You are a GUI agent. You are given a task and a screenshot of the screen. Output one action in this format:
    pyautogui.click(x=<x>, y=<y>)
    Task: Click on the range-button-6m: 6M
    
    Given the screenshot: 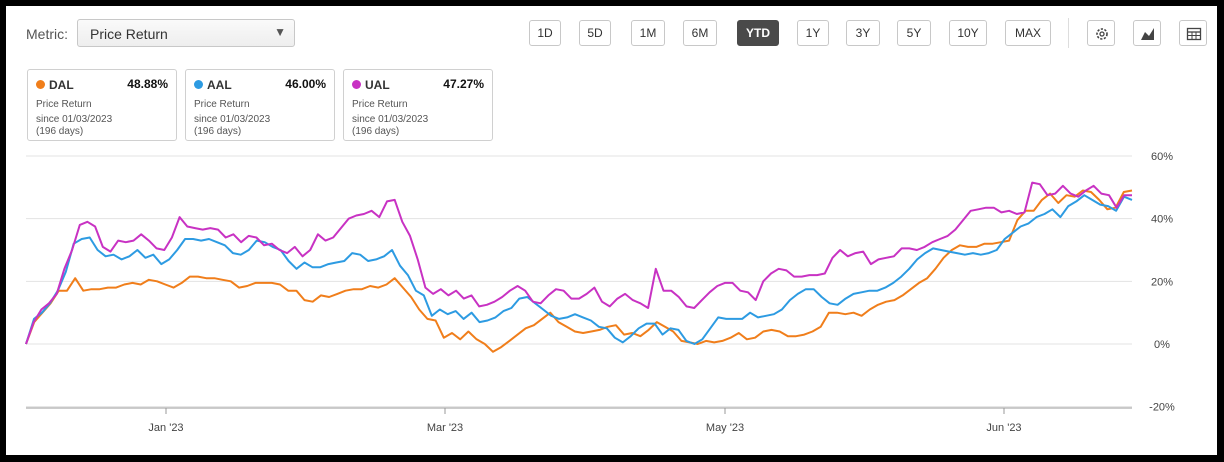 What is the action you would take?
    pyautogui.click(x=700, y=33)
    